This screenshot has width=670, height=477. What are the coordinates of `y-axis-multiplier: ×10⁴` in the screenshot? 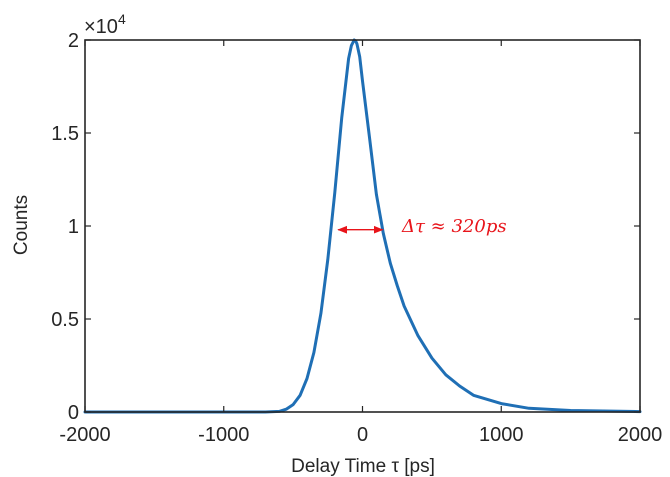 It's located at (105, 24).